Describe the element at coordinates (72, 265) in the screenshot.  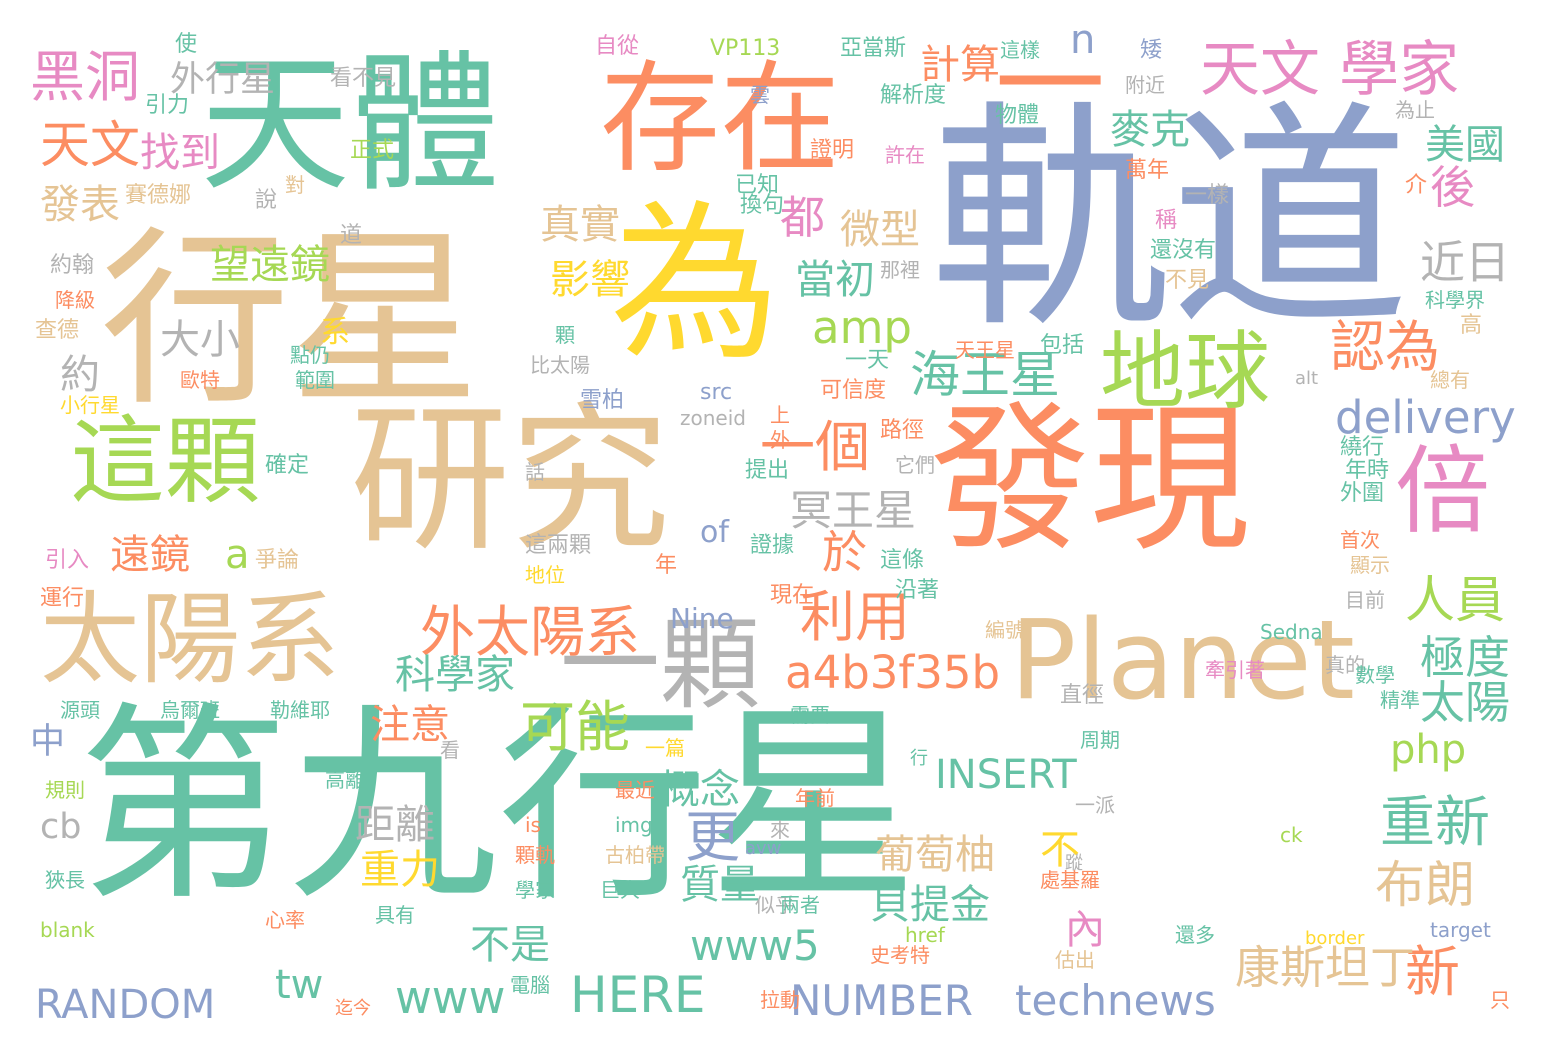
I see `word-cloud-word: 約翰` at that location.